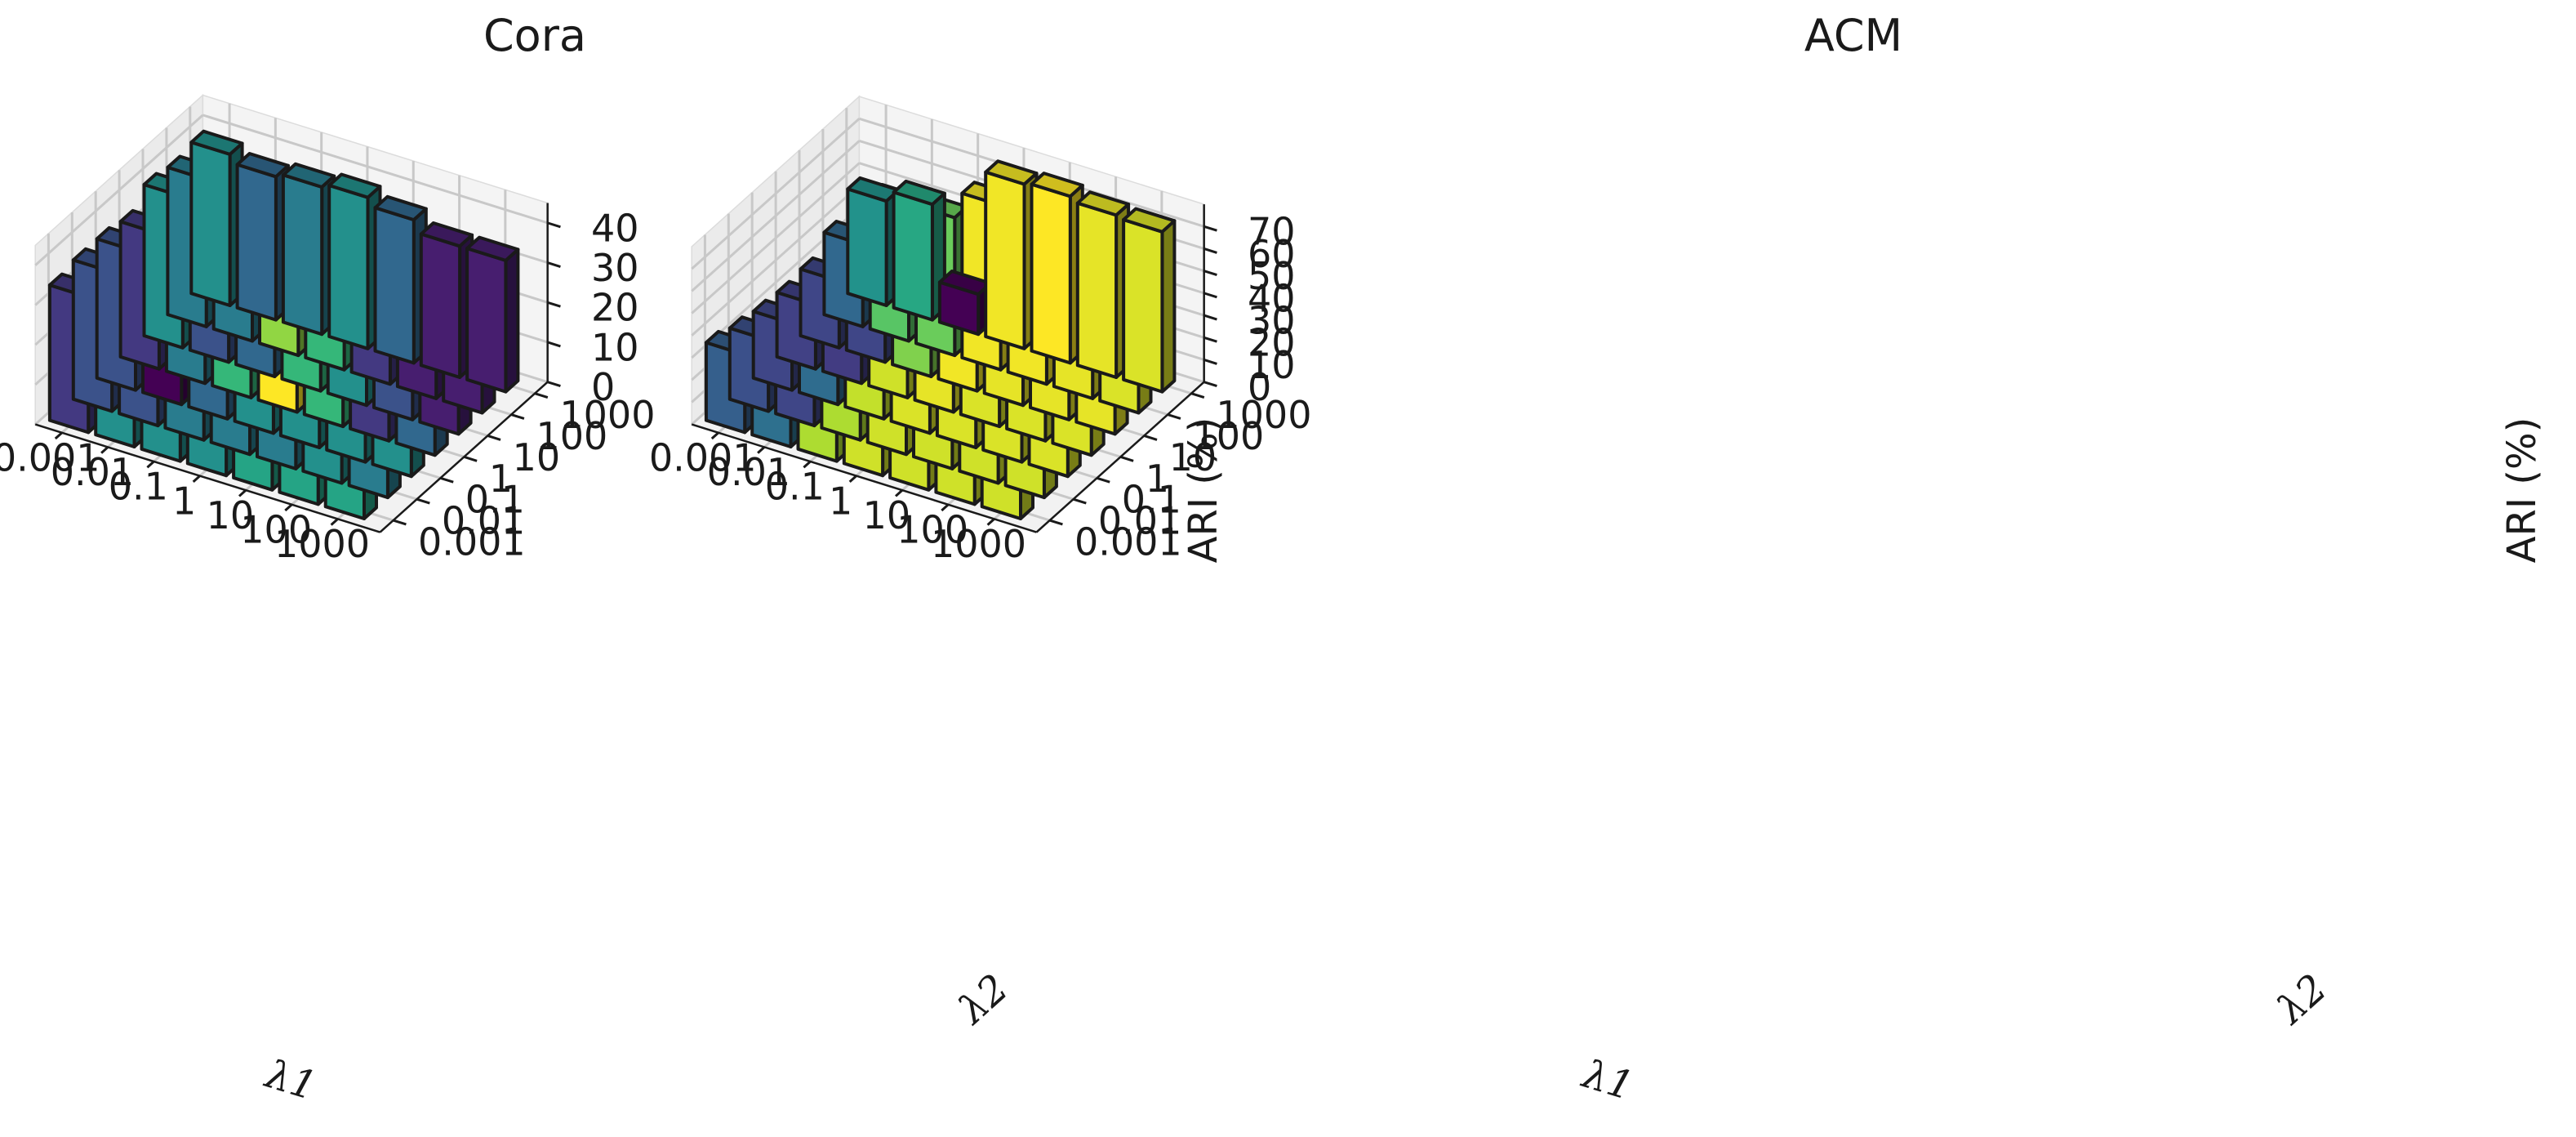 Image resolution: width=2576 pixels, height=1137 pixels. What do you see at coordinates (1229, 436) in the screenshot?
I see `y-tick-label: 100` at bounding box center [1229, 436].